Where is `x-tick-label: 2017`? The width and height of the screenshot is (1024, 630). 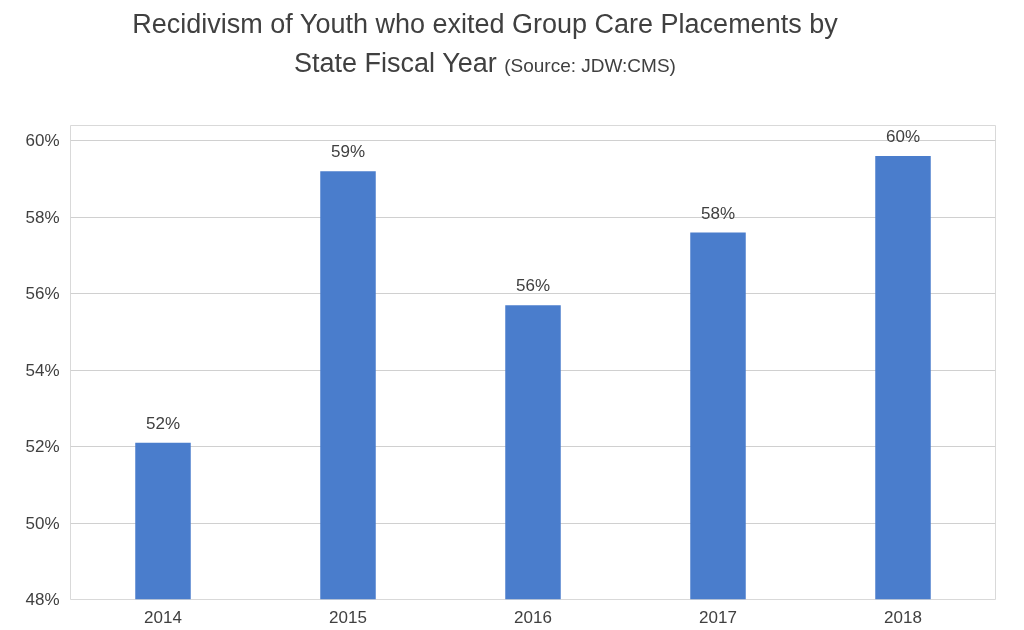
x-tick-label: 2017 is located at coordinates (718, 617).